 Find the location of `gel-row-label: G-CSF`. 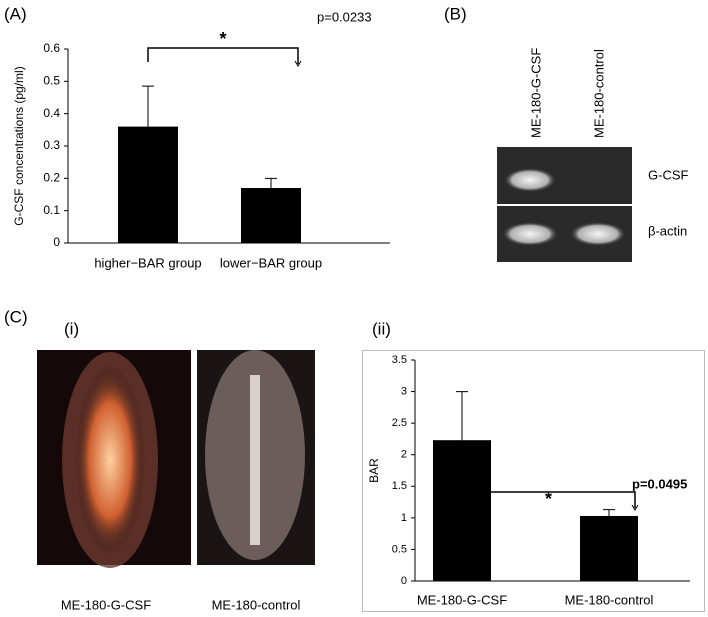

gel-row-label: G-CSF is located at coordinates (668, 174).